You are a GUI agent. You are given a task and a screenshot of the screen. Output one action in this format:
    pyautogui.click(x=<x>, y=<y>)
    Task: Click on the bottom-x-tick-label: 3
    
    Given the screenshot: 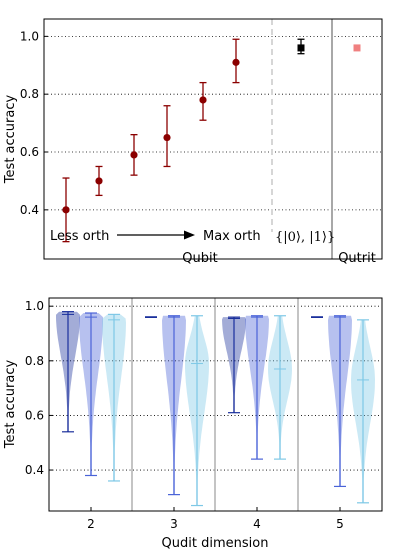 What is the action you would take?
    pyautogui.click(x=174, y=524)
    